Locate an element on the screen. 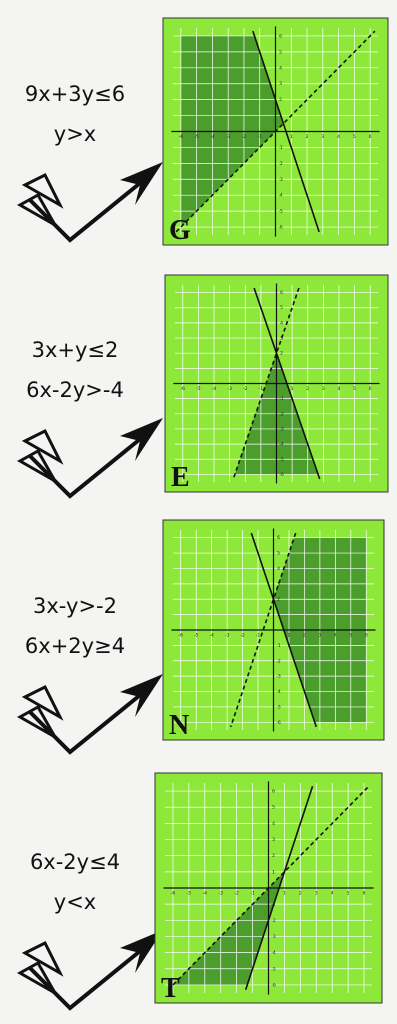 This screenshot has height=1024, width=397. answer-letter: G is located at coordinates (180, 230).